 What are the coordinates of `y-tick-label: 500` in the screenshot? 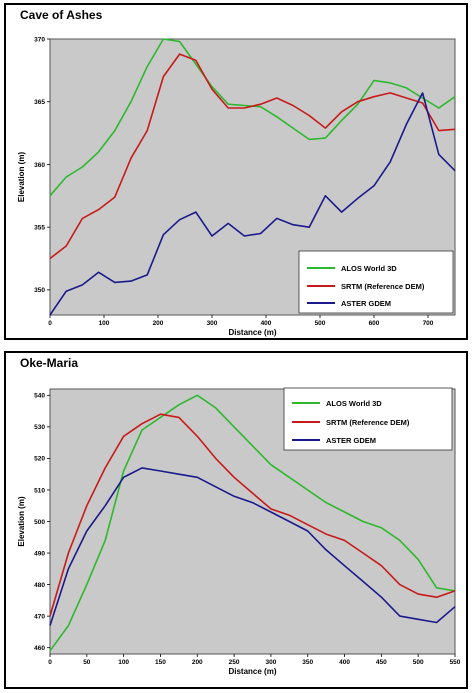 It's located at (39, 522).